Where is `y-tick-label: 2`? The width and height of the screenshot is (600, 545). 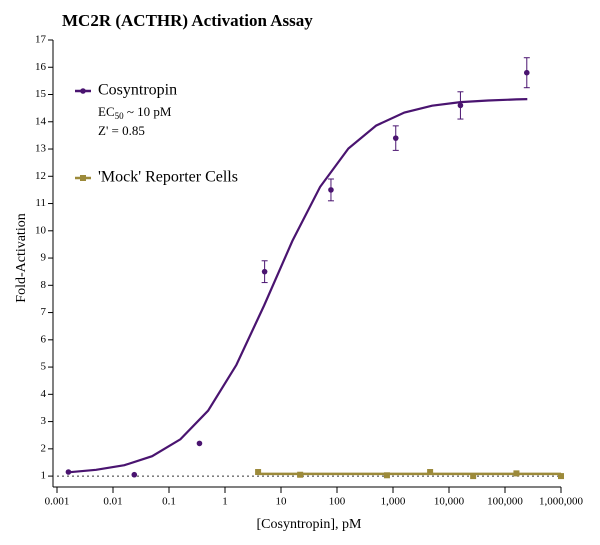
y-tick-label: 2 is located at coordinates (44, 448).